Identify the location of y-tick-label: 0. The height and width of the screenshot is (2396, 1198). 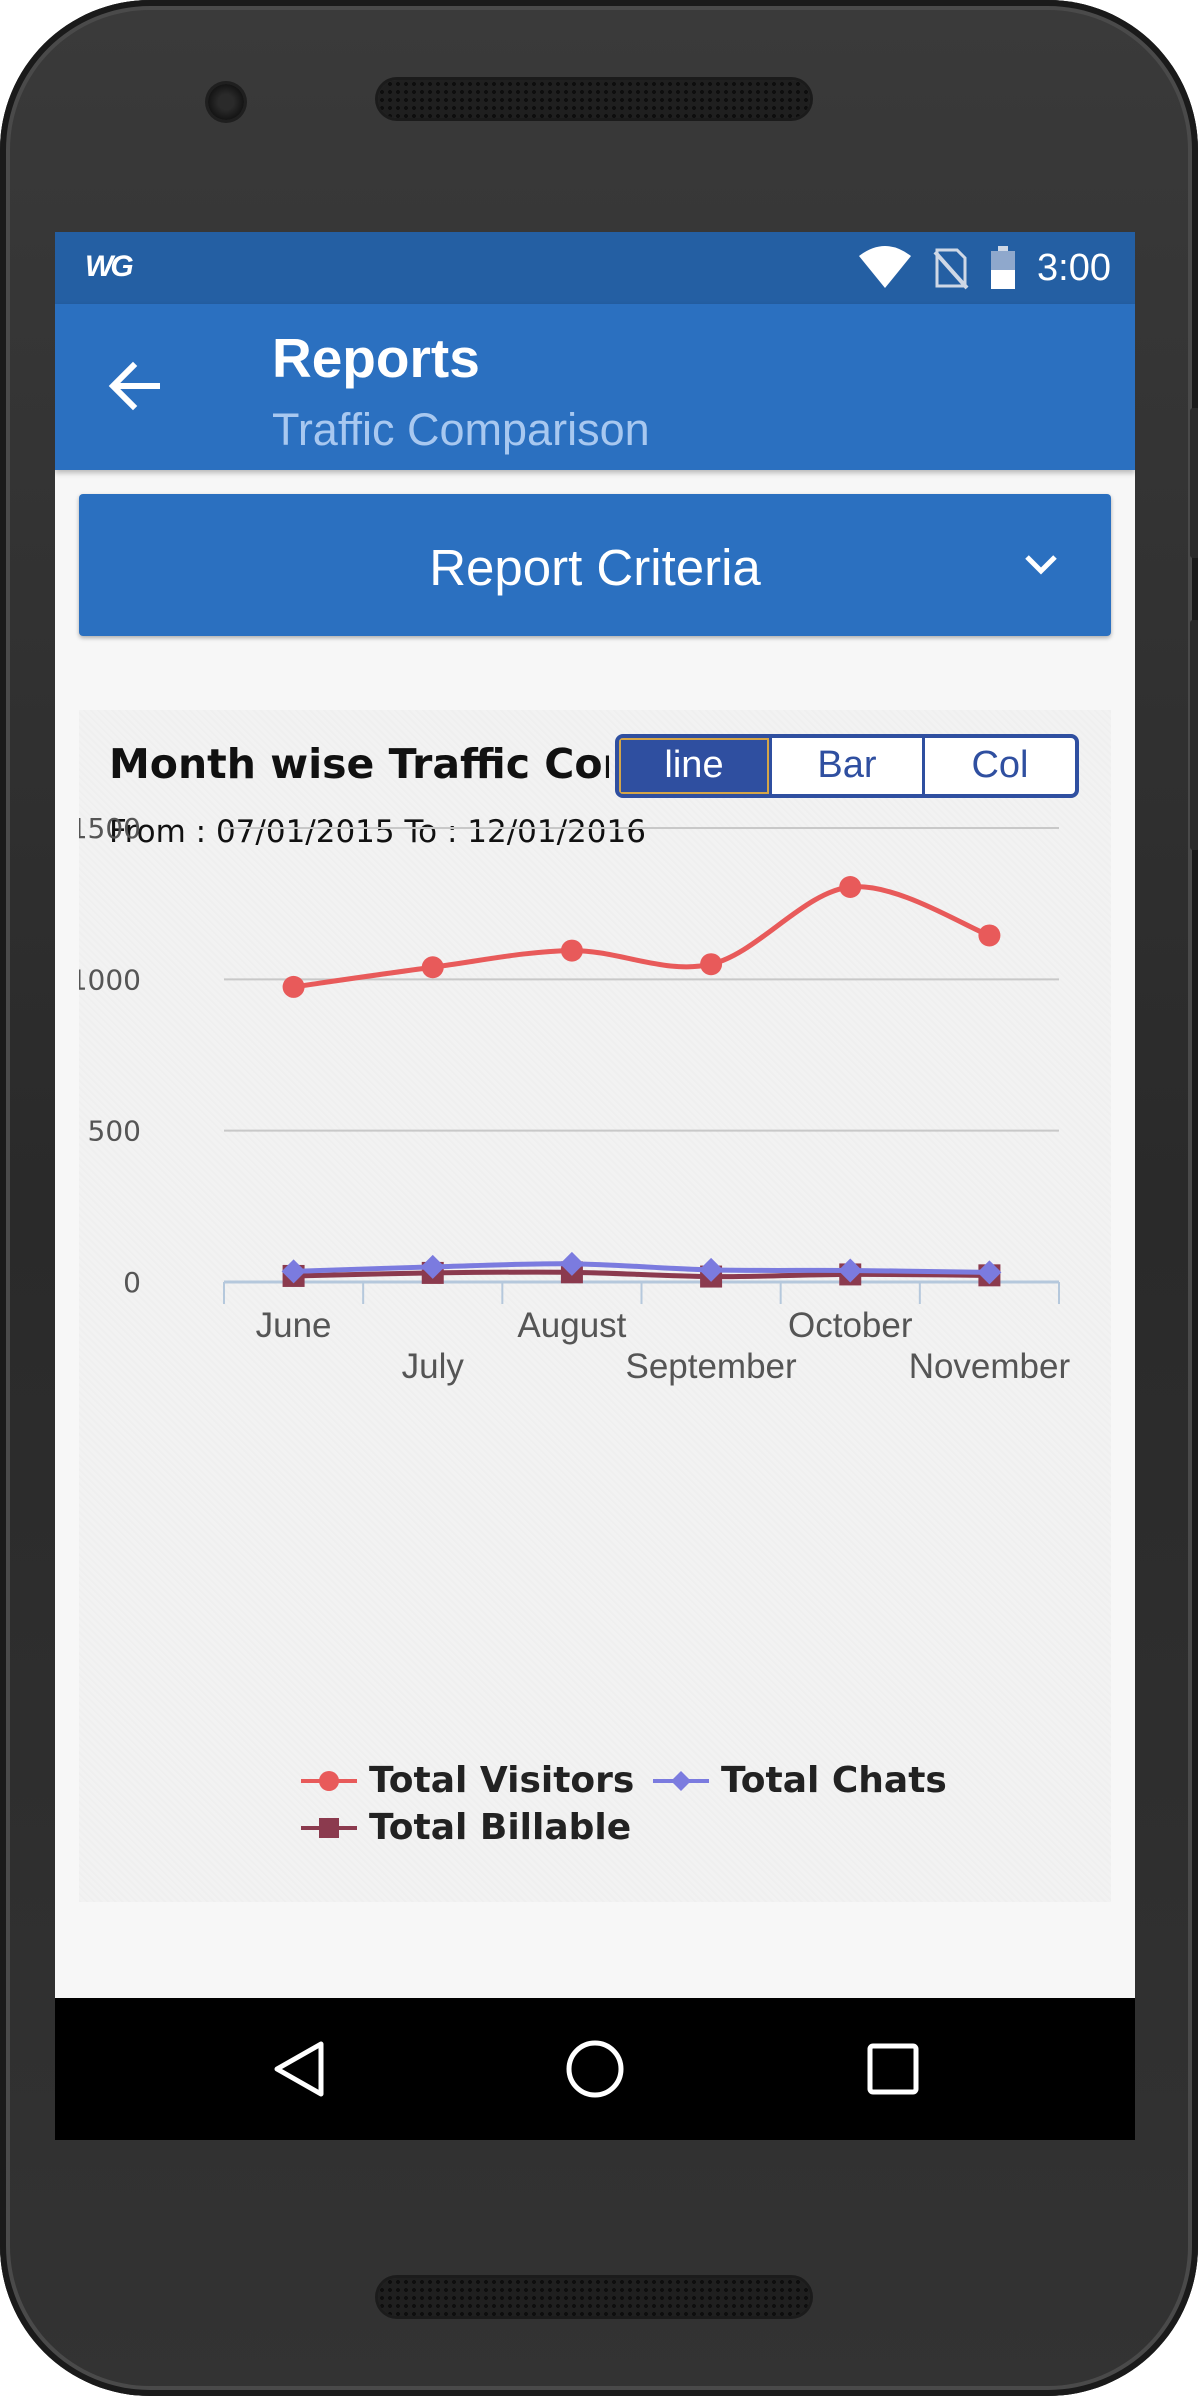
(132, 1282).